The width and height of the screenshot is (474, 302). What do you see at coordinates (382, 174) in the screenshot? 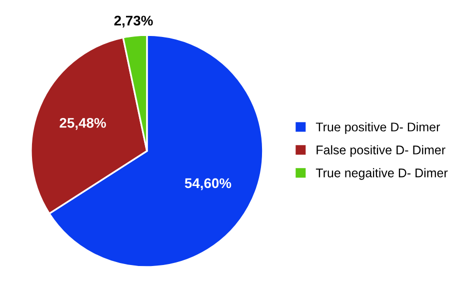
I see `legend-label: True negaitive D- Dimer` at bounding box center [382, 174].